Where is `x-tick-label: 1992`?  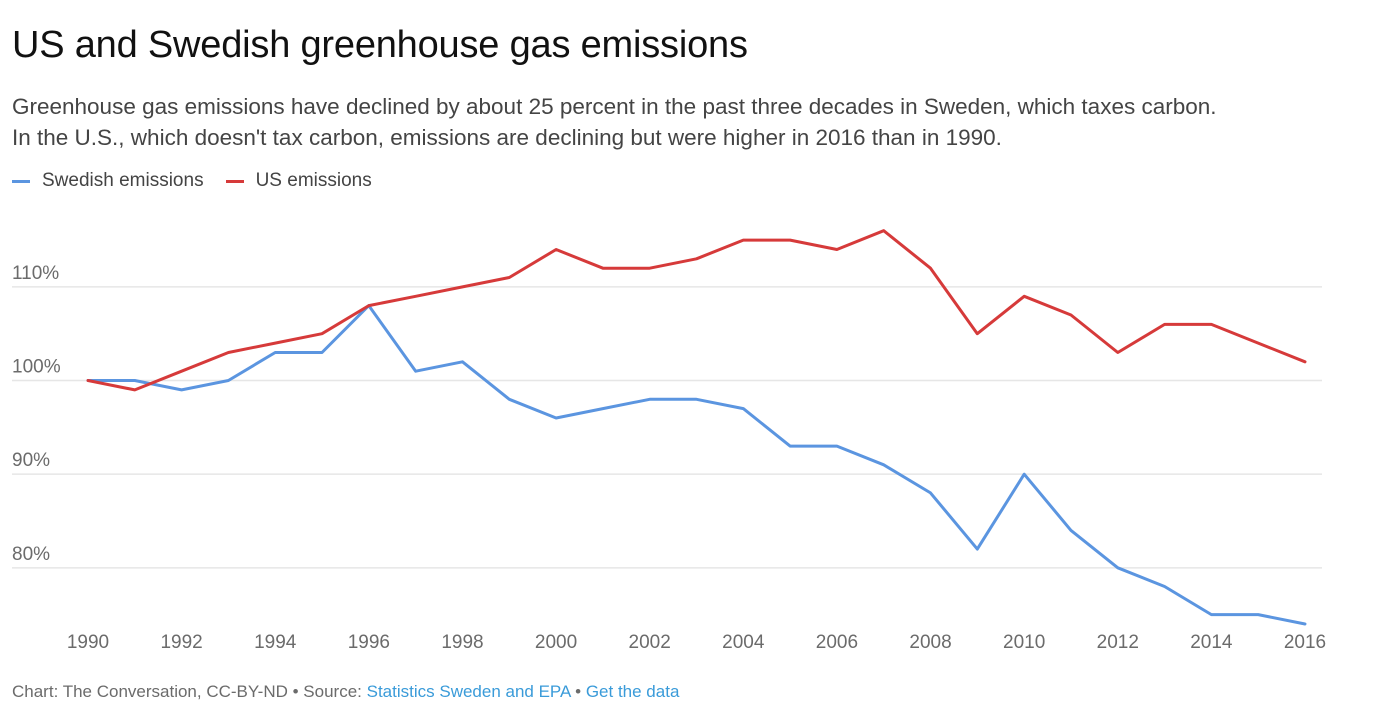 x-tick-label: 1992 is located at coordinates (181, 642).